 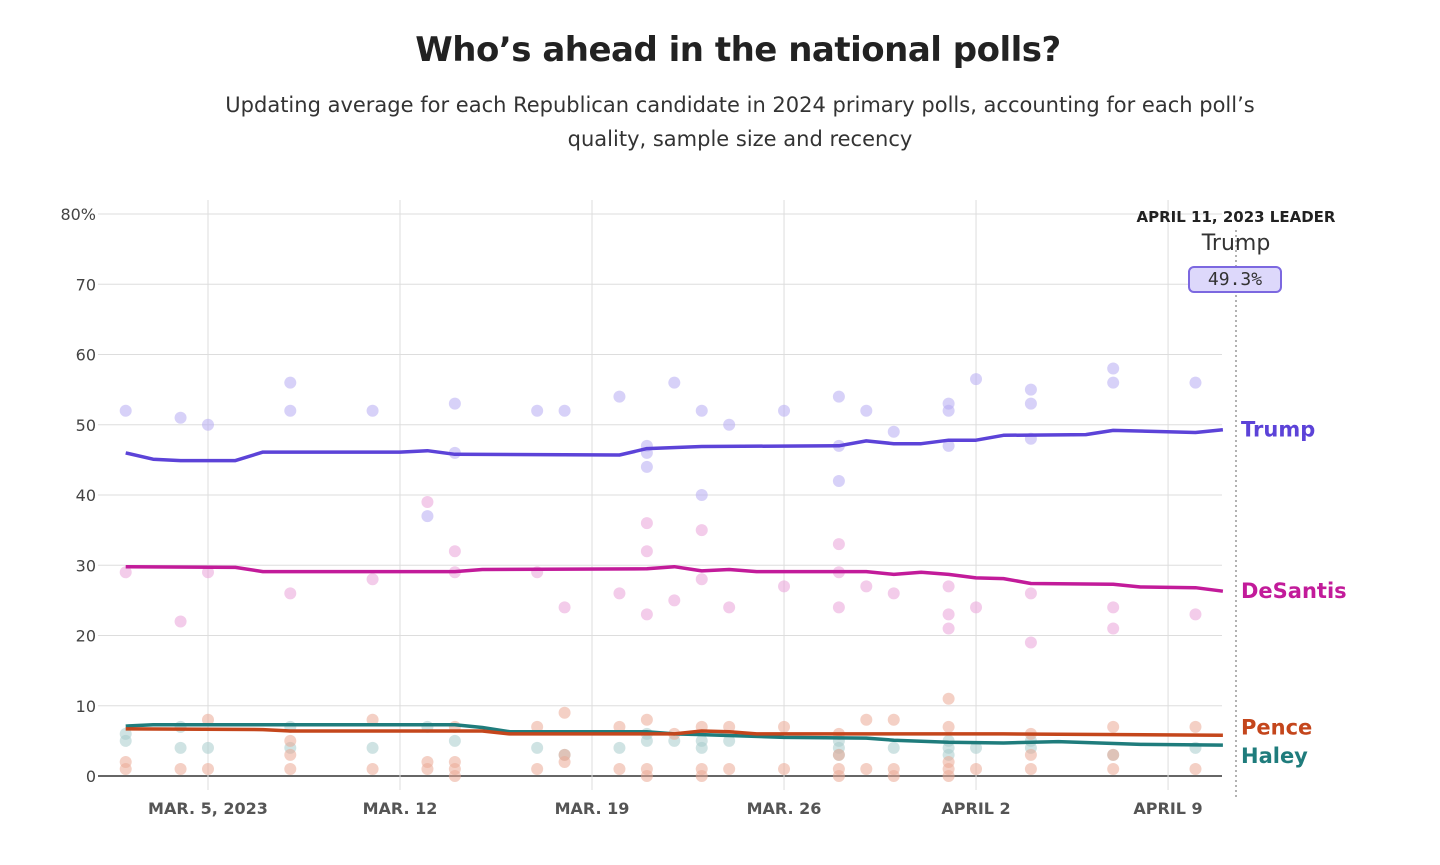 What do you see at coordinates (86, 284) in the screenshot?
I see `y-tick-label: 70` at bounding box center [86, 284].